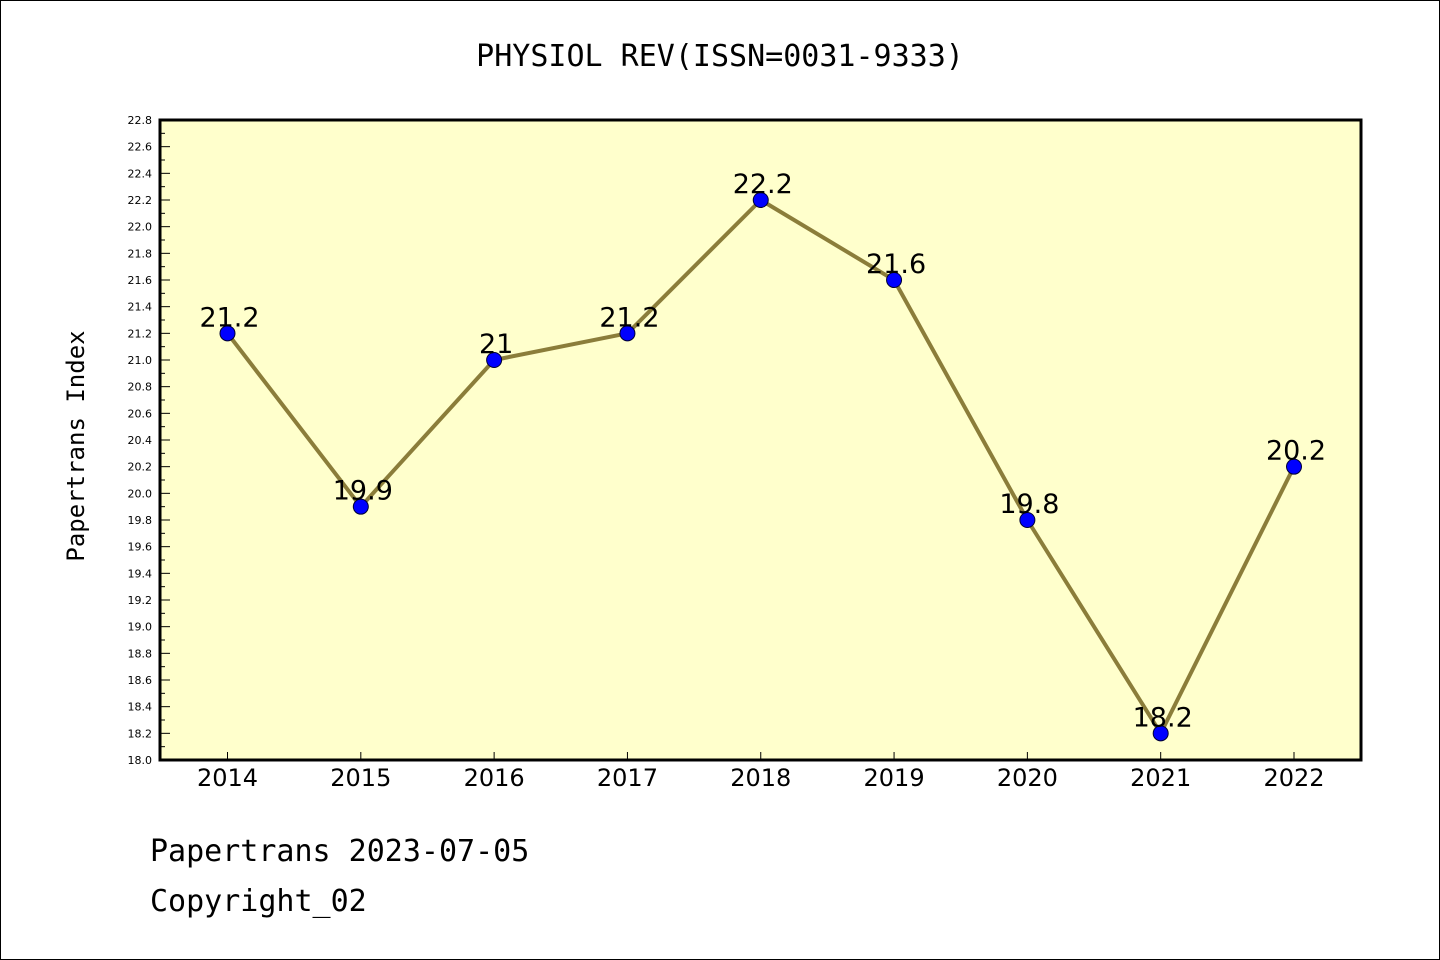 The height and width of the screenshot is (960, 1440). What do you see at coordinates (140, 573) in the screenshot?
I see `y-tick-label: 19.4` at bounding box center [140, 573].